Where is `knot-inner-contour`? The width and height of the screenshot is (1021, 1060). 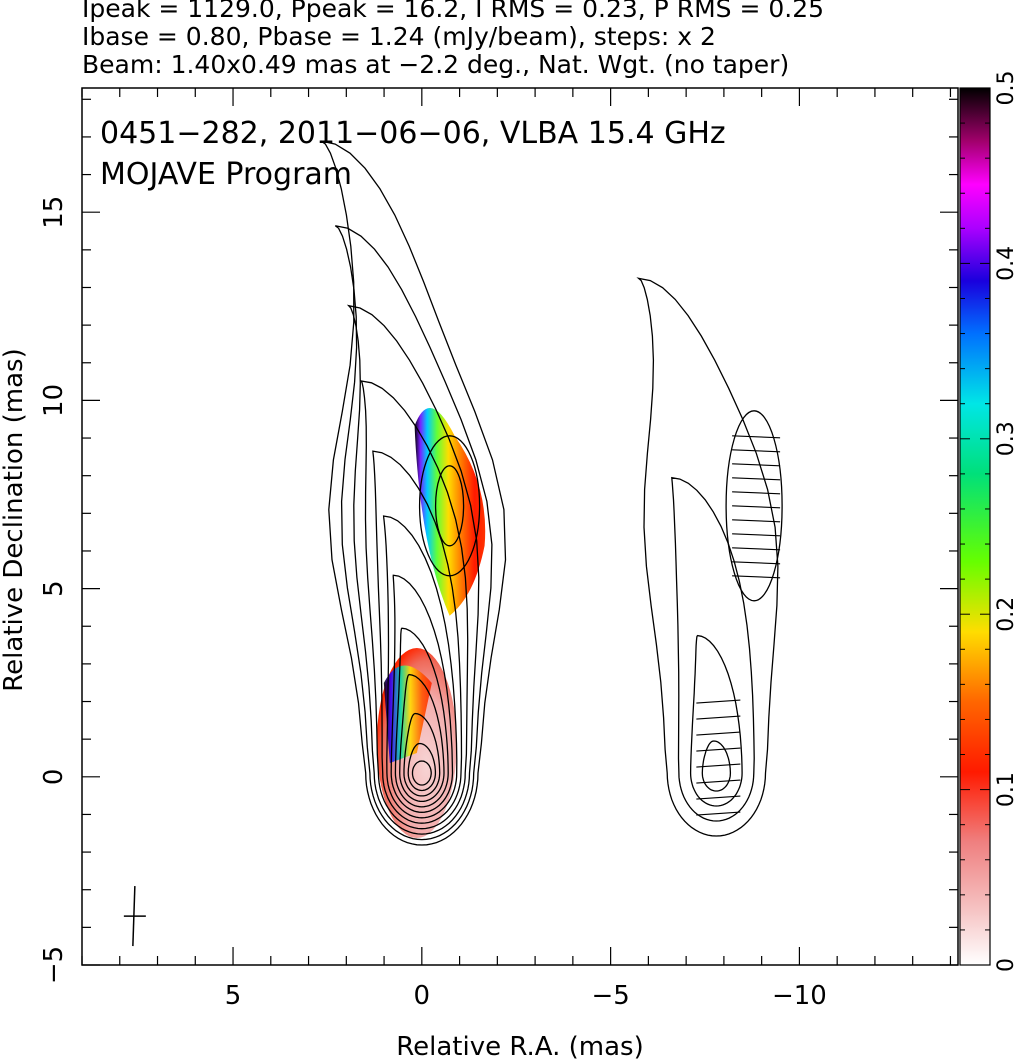 knot-inner-contour is located at coordinates (449, 506).